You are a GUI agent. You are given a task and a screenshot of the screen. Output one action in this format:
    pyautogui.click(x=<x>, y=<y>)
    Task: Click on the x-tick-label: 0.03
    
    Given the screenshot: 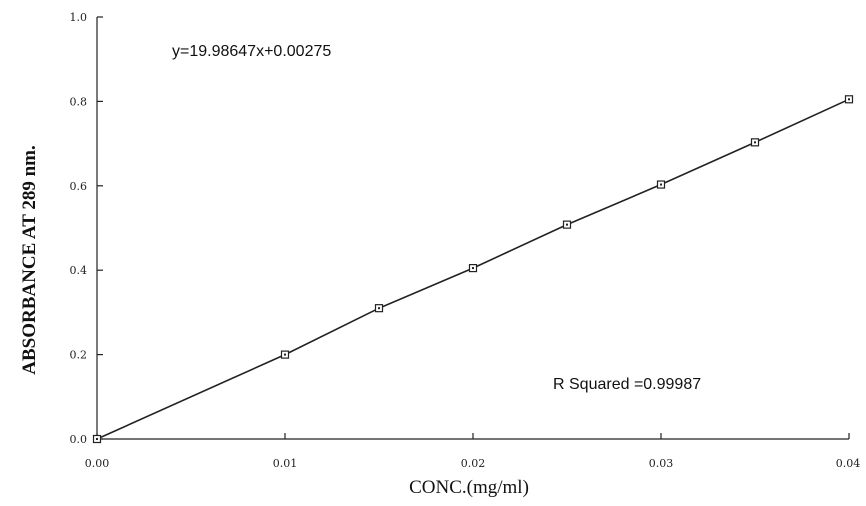 What is the action you would take?
    pyautogui.click(x=661, y=463)
    